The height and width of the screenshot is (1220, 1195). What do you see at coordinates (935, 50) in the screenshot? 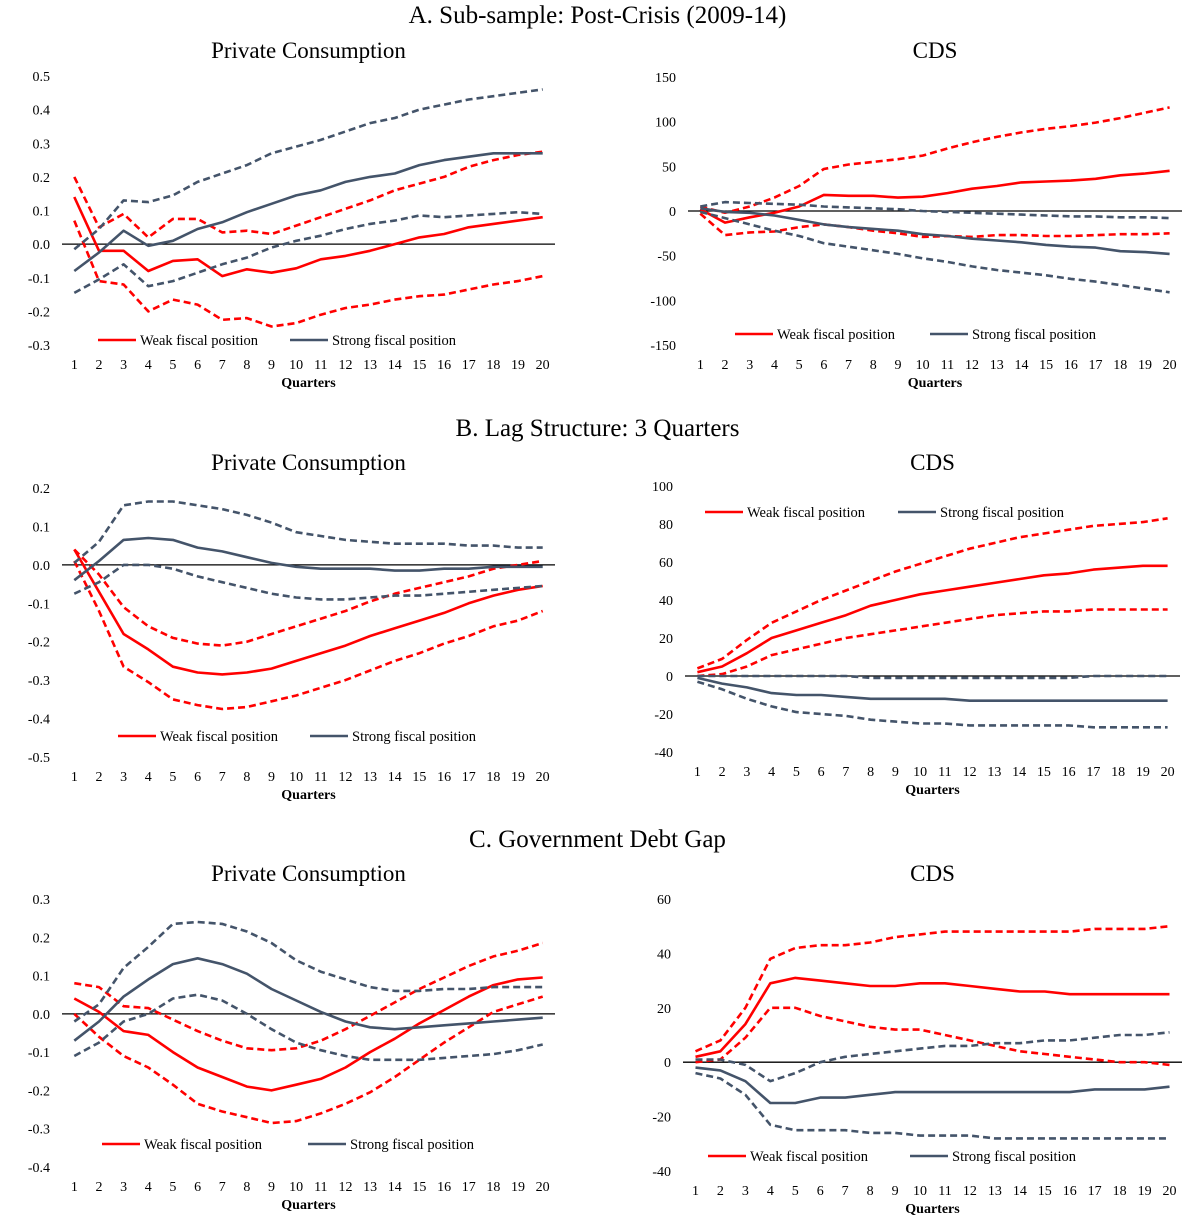
I see `chart-title: CDS` at bounding box center [935, 50].